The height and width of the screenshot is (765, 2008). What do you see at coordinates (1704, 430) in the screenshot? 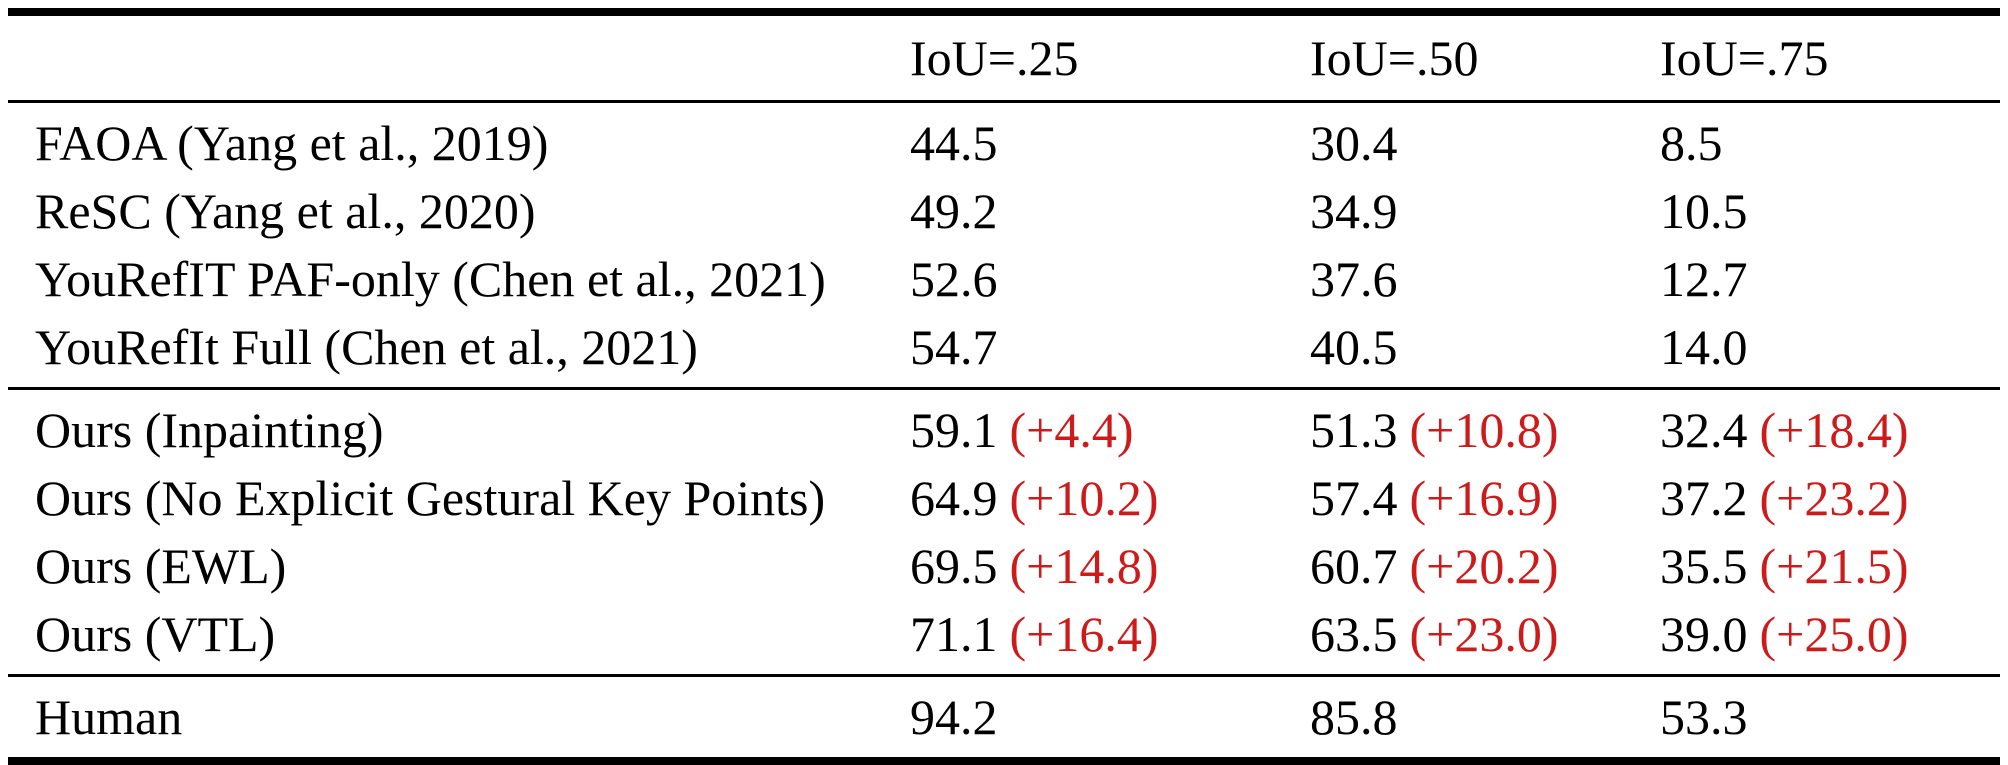
I see `score-value: 32.4` at bounding box center [1704, 430].